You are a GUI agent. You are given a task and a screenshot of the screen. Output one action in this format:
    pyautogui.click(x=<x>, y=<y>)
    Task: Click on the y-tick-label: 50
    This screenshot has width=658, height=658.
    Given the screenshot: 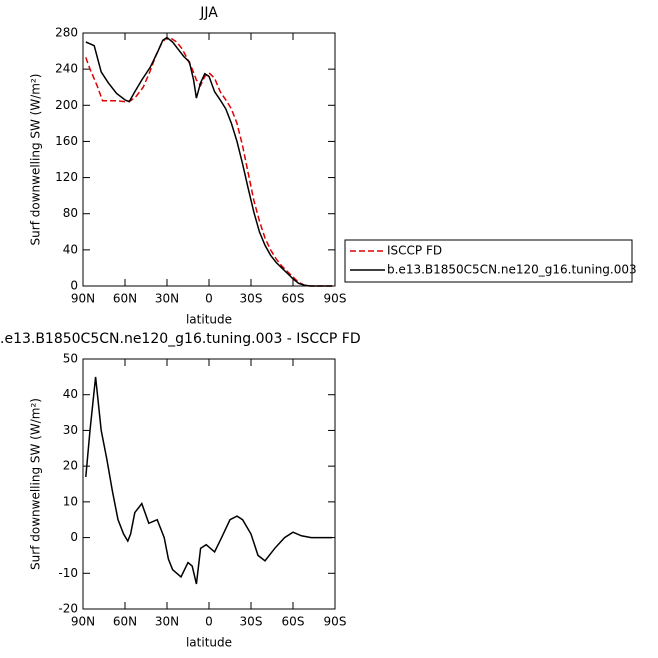 What is the action you would take?
    pyautogui.click(x=70, y=359)
    